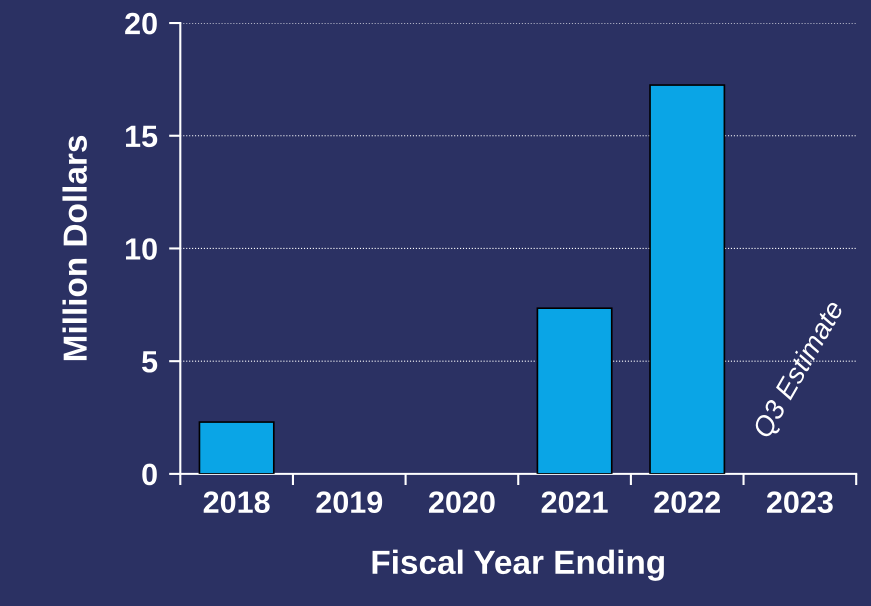  Describe the element at coordinates (74, 248) in the screenshot. I see `y-axis-title: Million Dollars` at that location.